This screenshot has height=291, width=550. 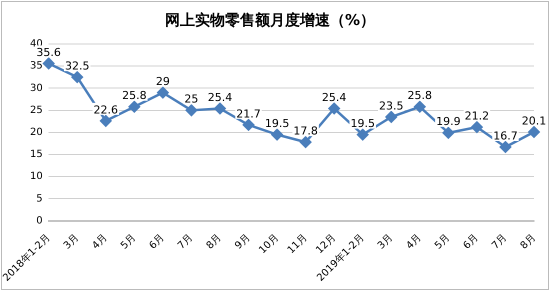 What do you see at coordinates (36, 88) in the screenshot?
I see `y-tick-label: 30` at bounding box center [36, 88].